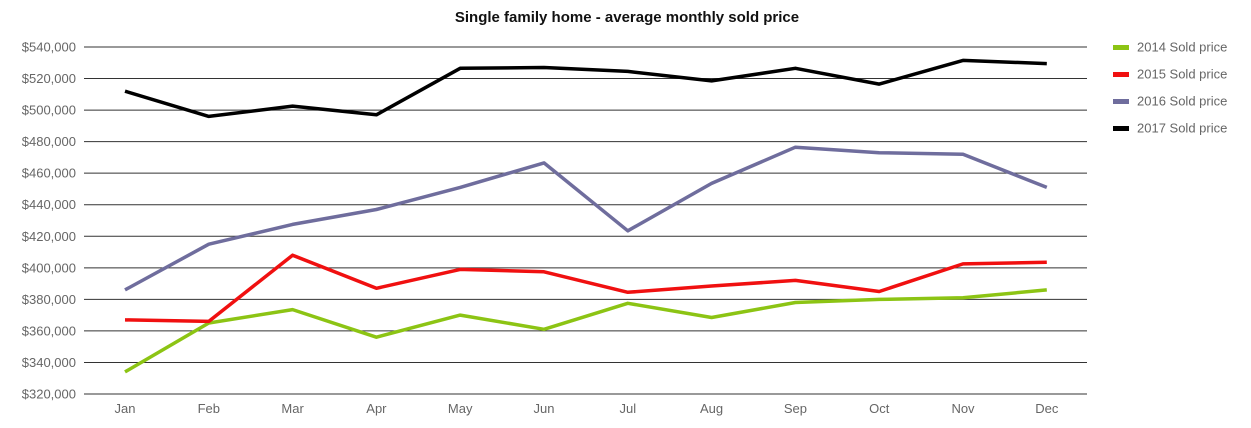 This screenshot has height=428, width=1251. I want to click on legend-item: 2016 Sold price, so click(1170, 101).